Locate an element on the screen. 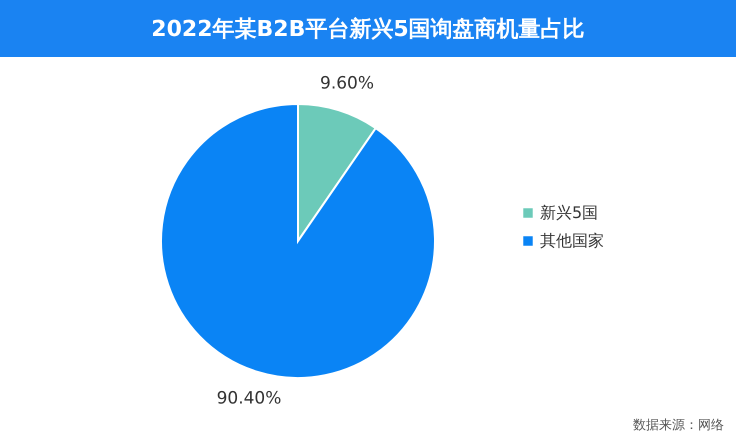 The width and height of the screenshot is (736, 444). chart-title: 2022年某B2B平台新兴5国询盘商机量占比 is located at coordinates (368, 28).